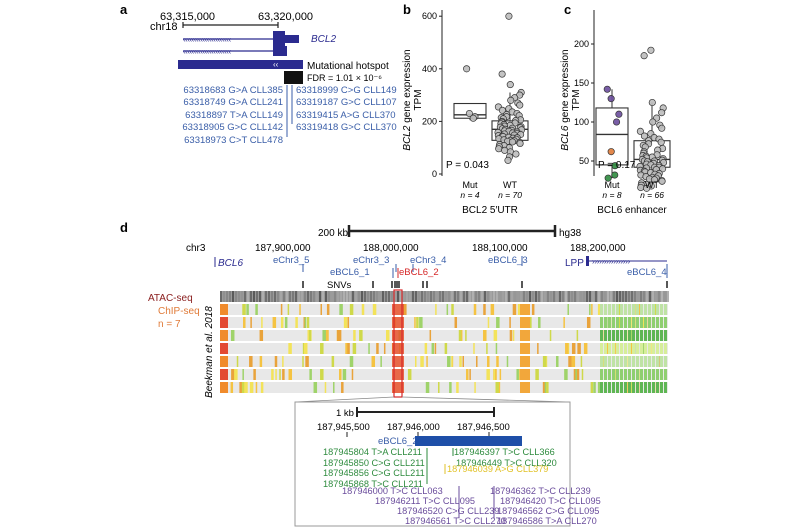  Describe the element at coordinates (344, 399) in the screenshot. I see `zoom-connector-left` at that location.